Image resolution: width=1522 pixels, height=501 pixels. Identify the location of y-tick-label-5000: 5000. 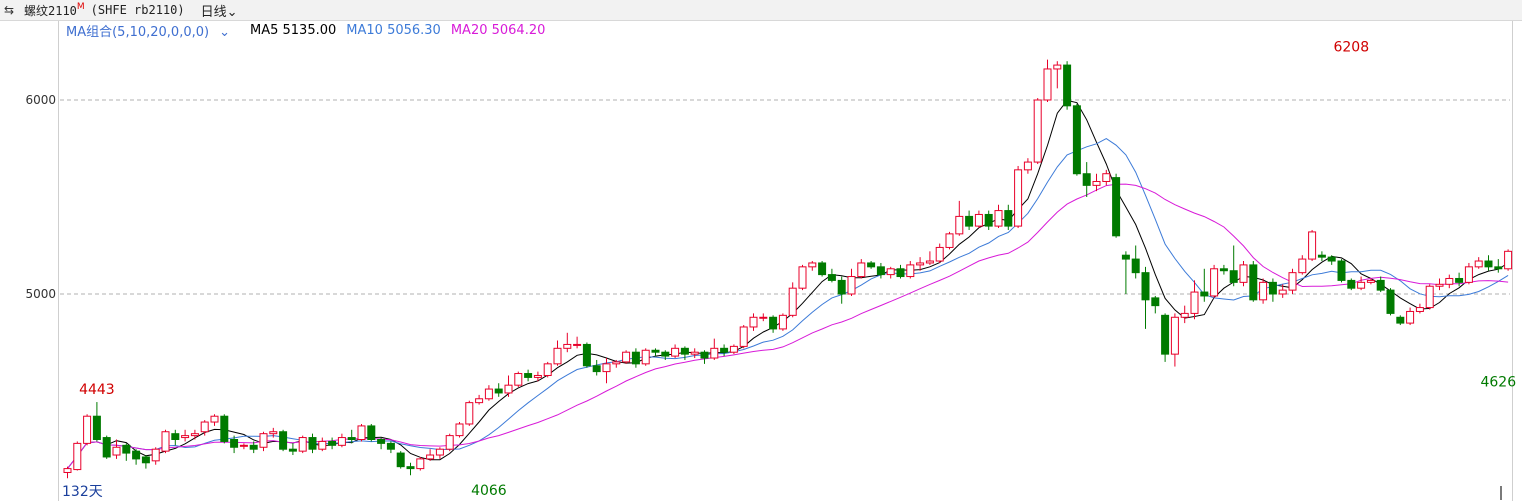
(40, 294).